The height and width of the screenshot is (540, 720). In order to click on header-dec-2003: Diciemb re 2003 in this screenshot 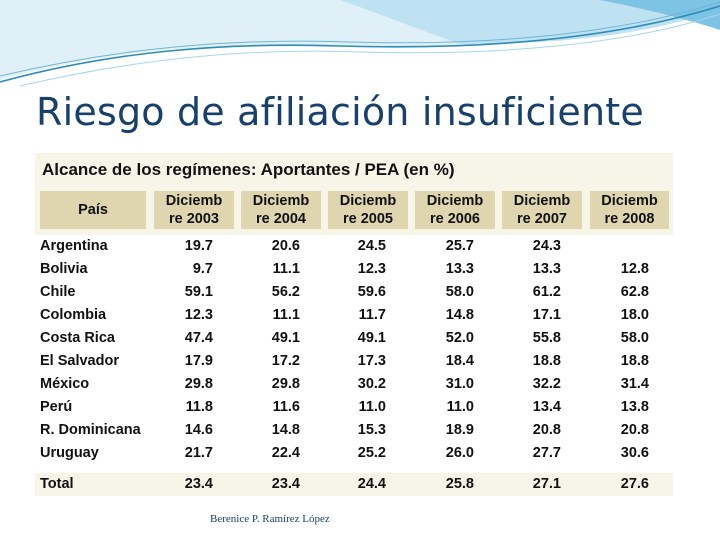, I will do `click(194, 210)`.